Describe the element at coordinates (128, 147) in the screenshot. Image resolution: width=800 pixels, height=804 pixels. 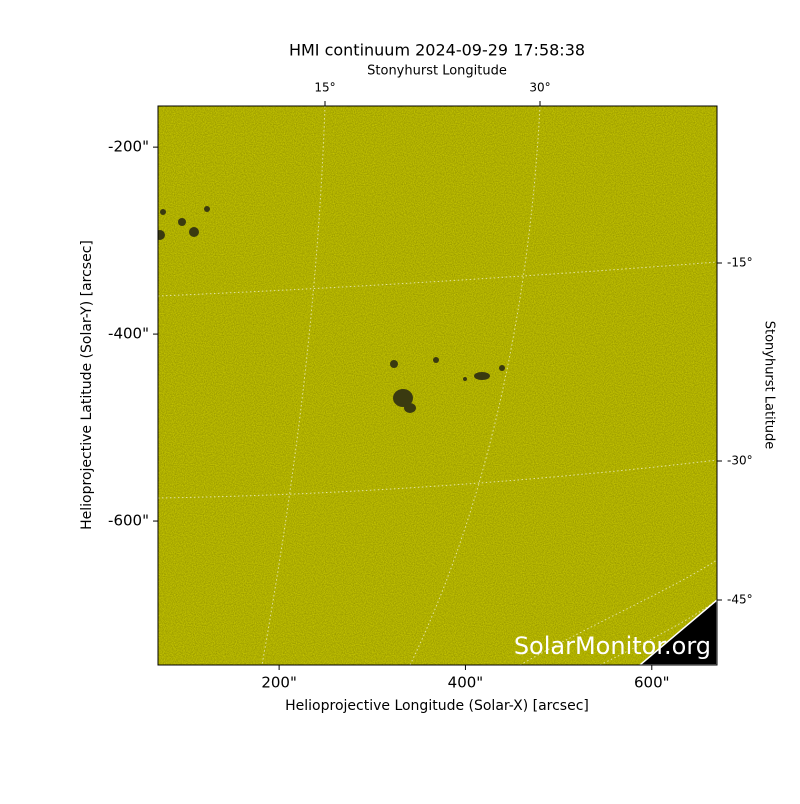
I see `y-tick-label: -200"` at that location.